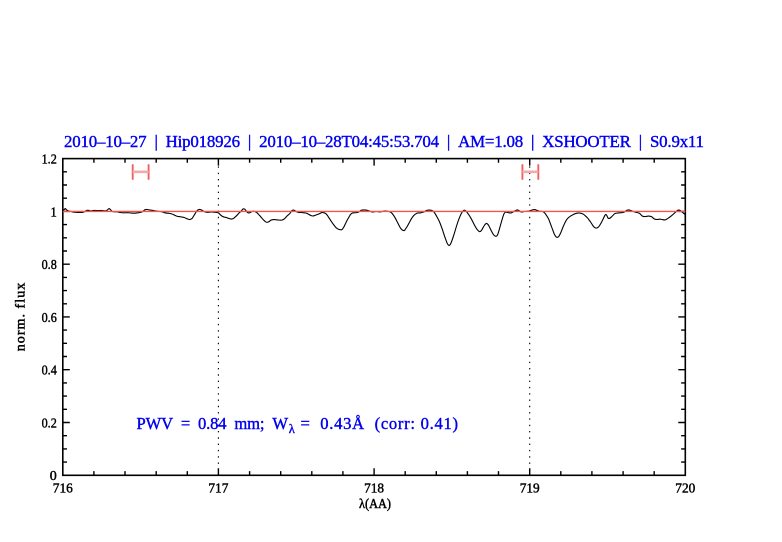 The image size is (782, 542). What do you see at coordinates (63, 488) in the screenshot?
I see `svg-text: 716` at bounding box center [63, 488].